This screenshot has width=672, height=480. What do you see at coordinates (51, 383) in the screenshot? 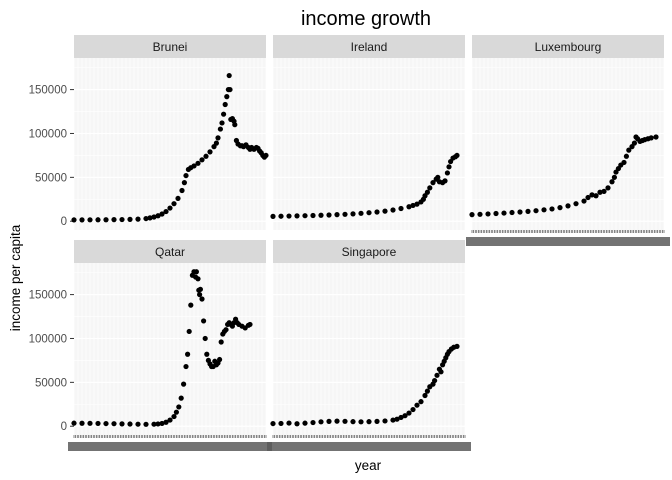
I see `y-tick-label: 50000` at bounding box center [51, 383].